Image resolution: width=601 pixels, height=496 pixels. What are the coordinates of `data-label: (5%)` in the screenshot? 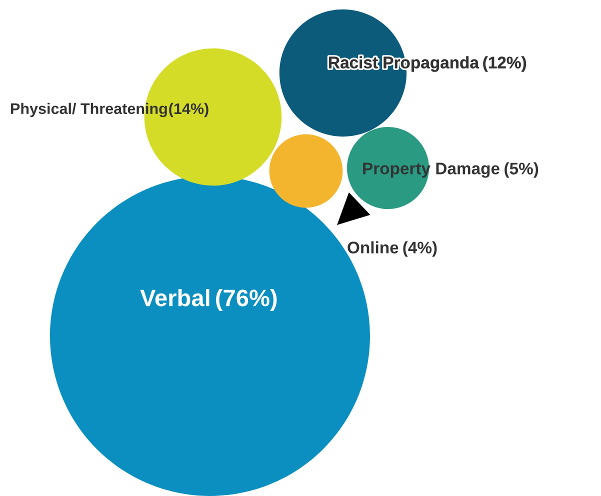 It's located at (521, 170).